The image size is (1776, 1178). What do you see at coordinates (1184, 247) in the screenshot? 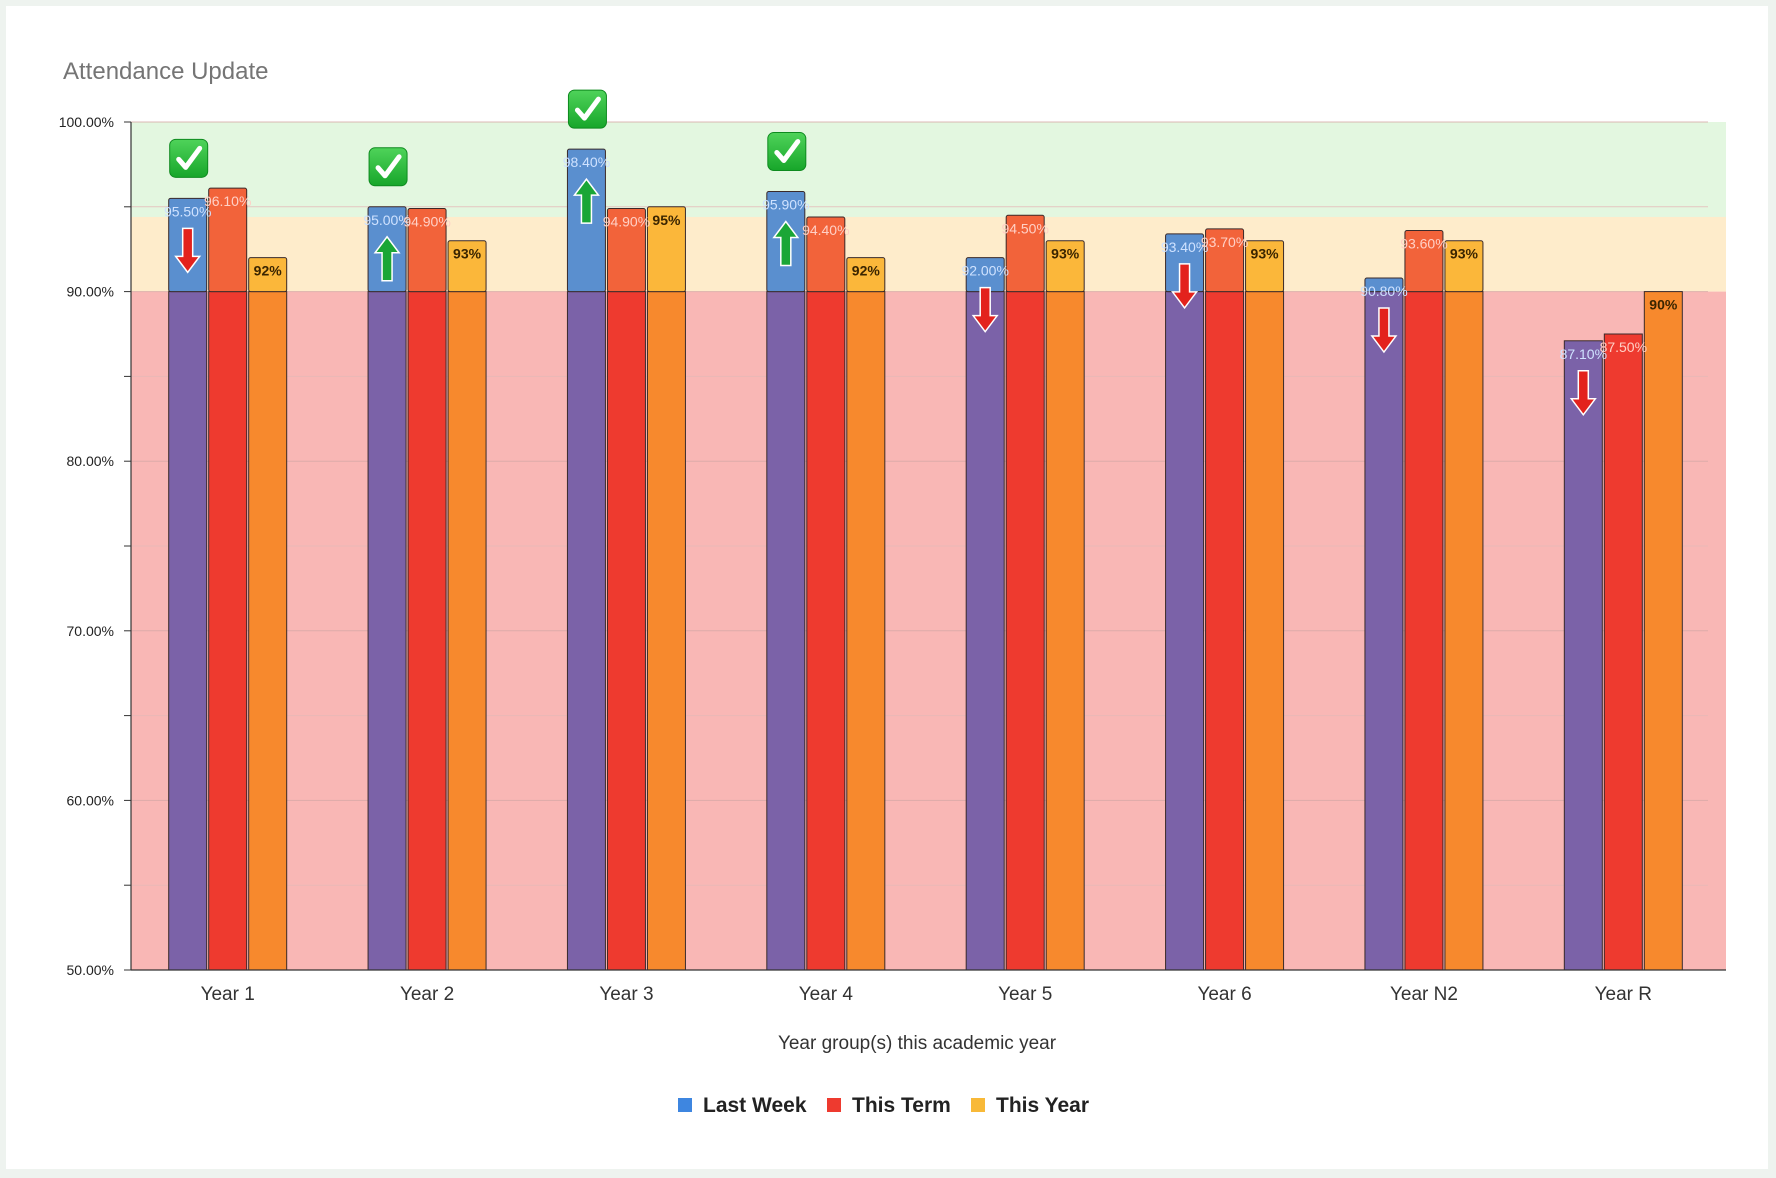
I see `data-label: 93.40%` at bounding box center [1184, 247].